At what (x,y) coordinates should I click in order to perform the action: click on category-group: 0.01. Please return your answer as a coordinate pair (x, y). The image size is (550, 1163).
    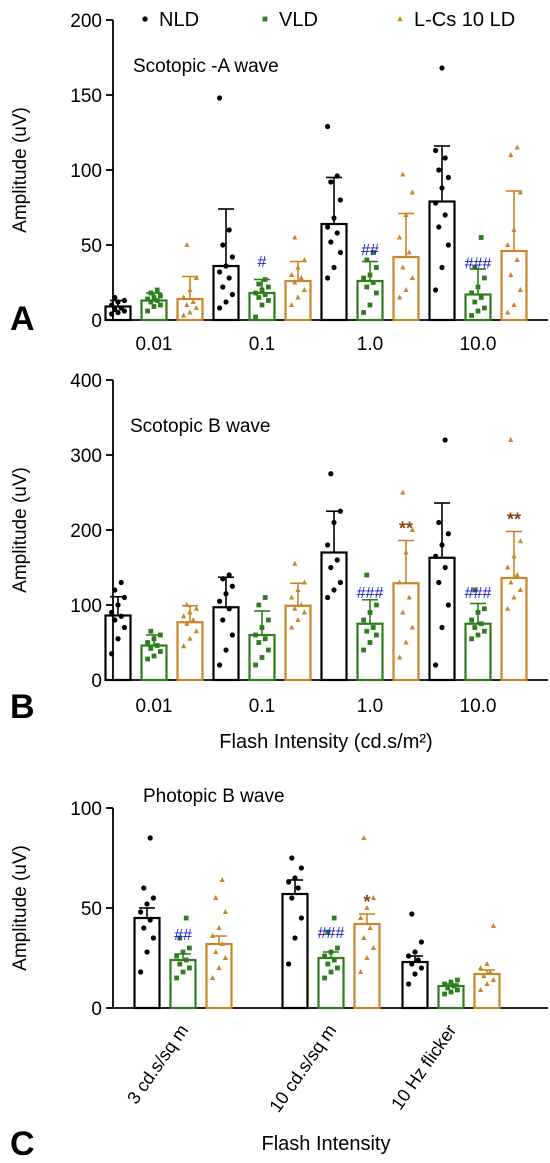
    Looking at the image, I should click on (154, 298).